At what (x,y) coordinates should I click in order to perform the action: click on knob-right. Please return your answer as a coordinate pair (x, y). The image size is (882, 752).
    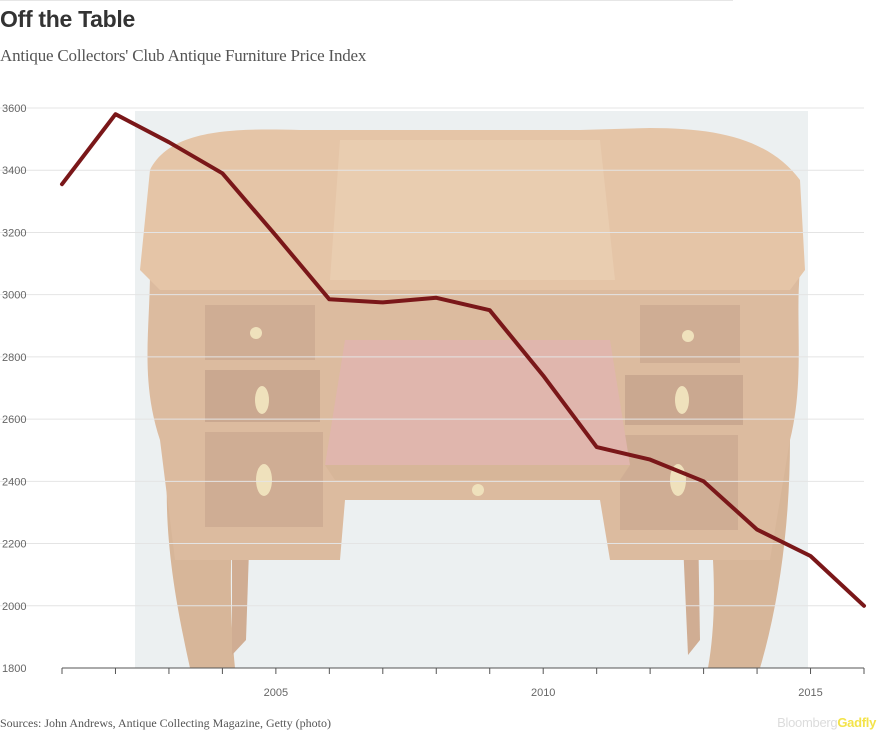
    Looking at the image, I should click on (688, 336).